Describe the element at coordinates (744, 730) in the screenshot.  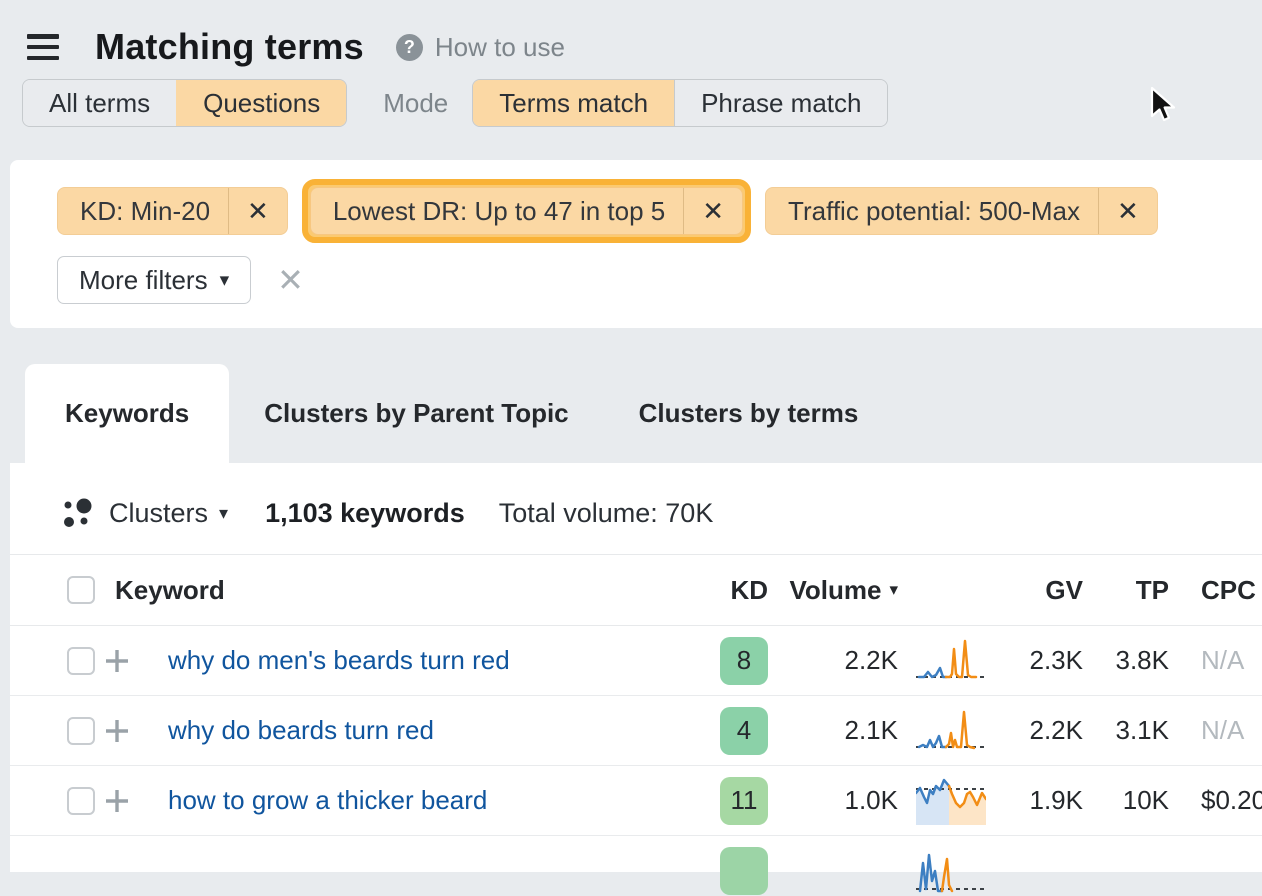
I see `kd-badge: 4` at that location.